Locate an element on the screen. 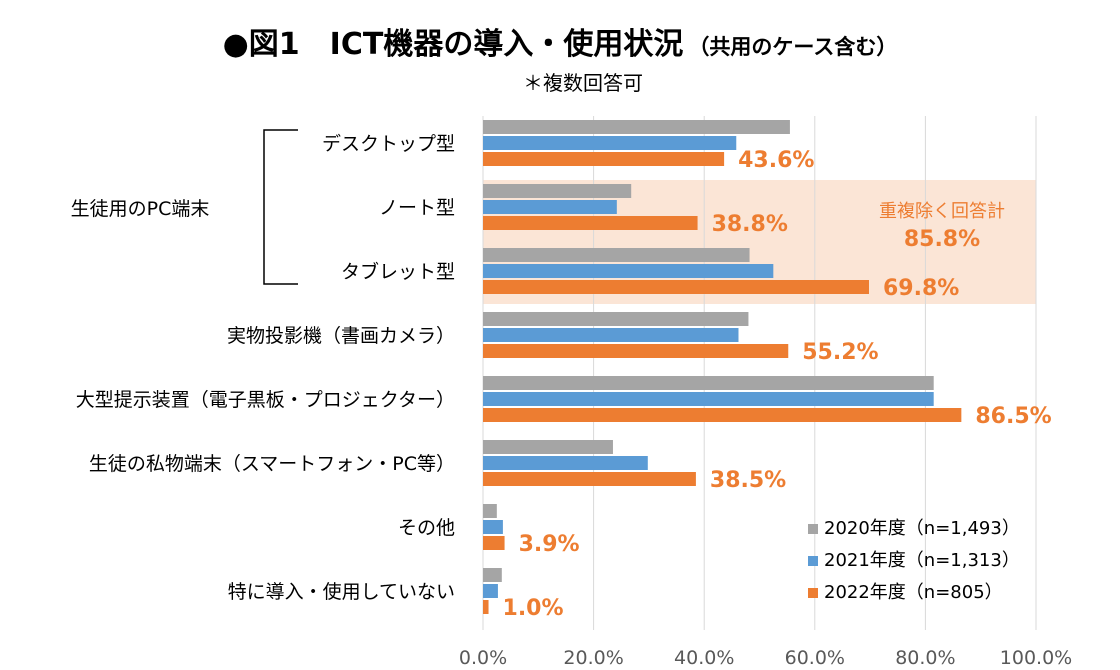  data-label-2022: 55.2% is located at coordinates (840, 352).